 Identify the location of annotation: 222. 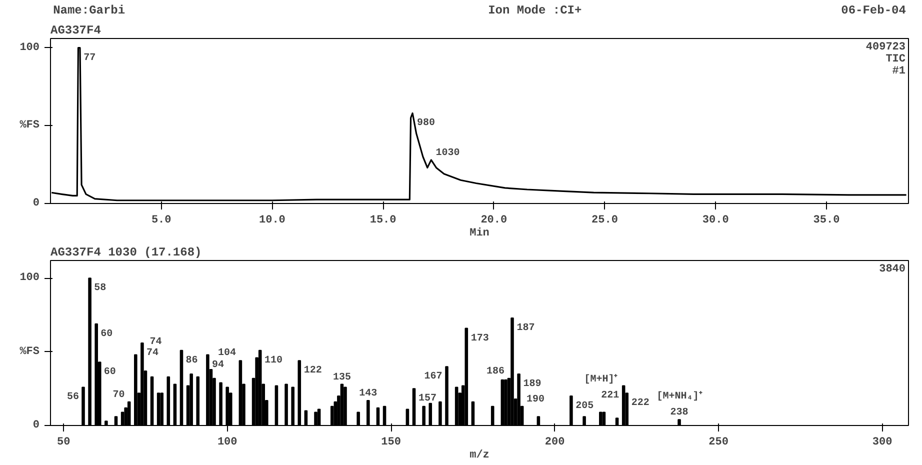
(640, 404).